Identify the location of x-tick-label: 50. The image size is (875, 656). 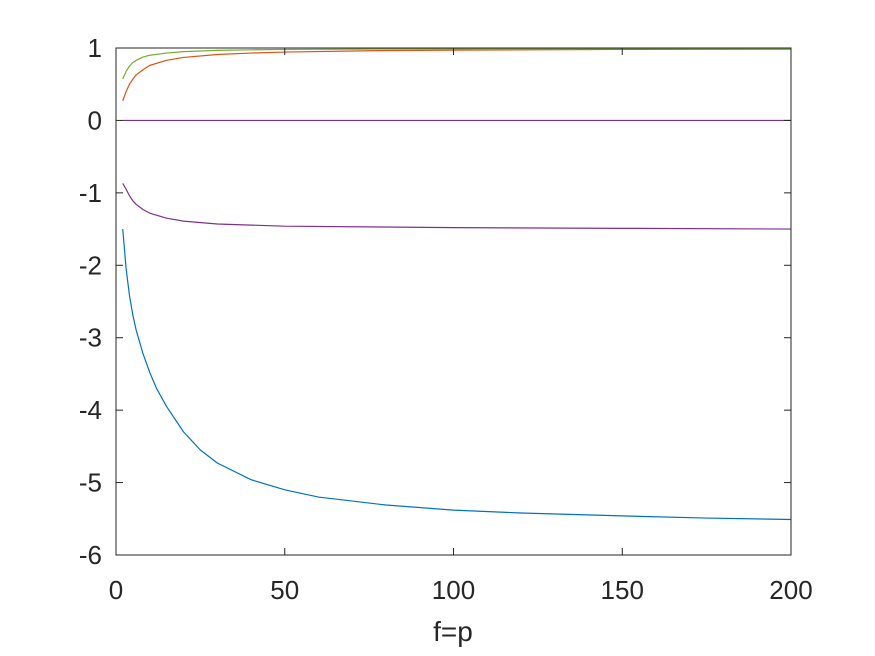
(284, 590).